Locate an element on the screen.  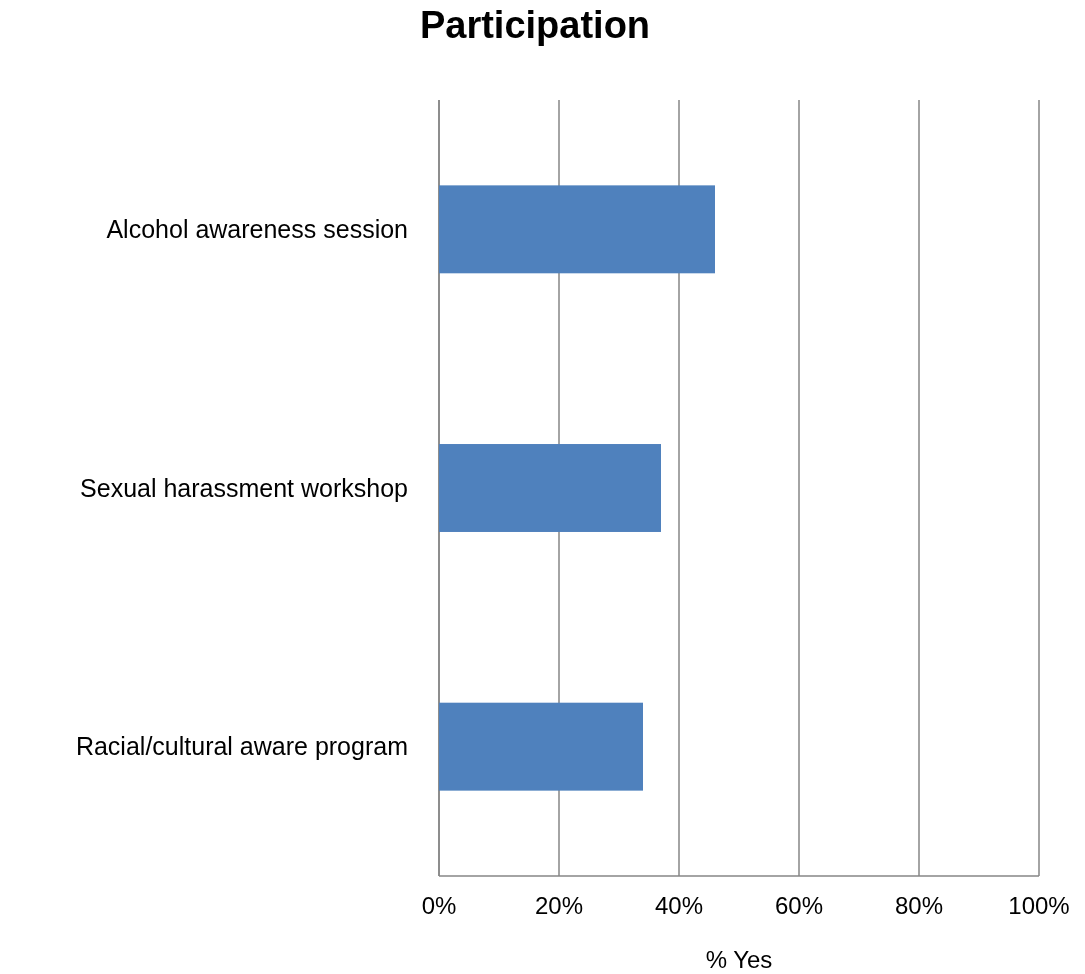
x-tick-label: 60% is located at coordinates (799, 906).